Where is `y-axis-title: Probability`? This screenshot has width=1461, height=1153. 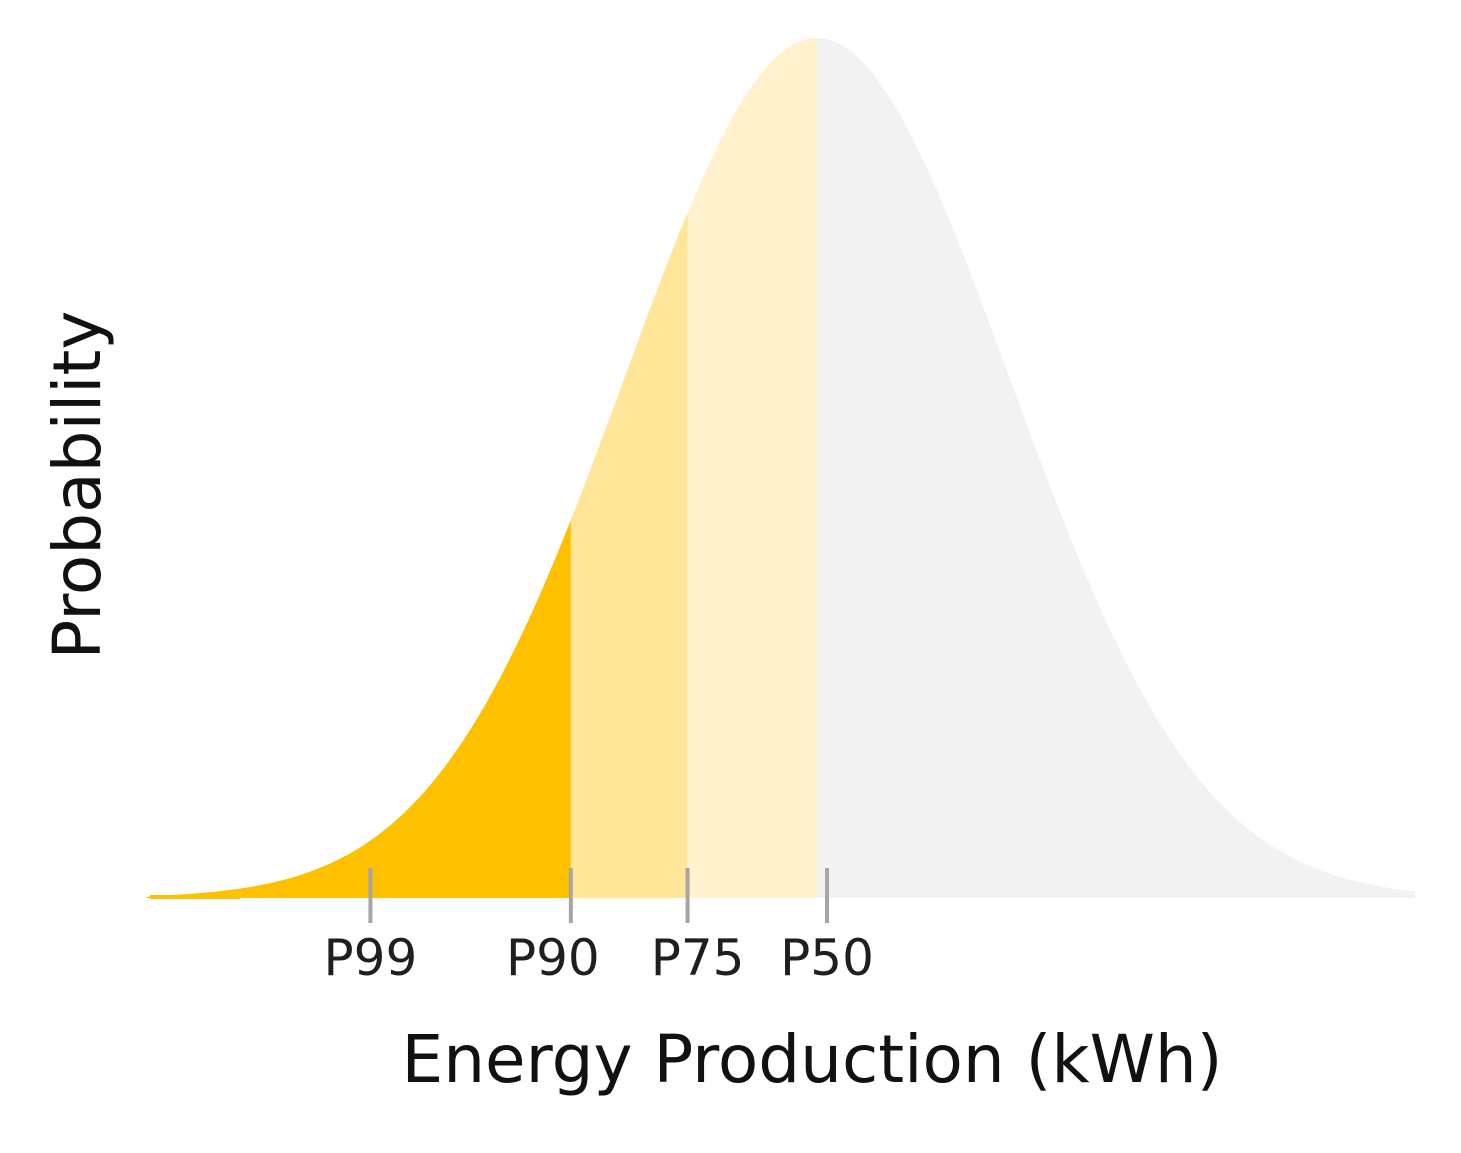
y-axis-title: Probability is located at coordinates (77, 485).